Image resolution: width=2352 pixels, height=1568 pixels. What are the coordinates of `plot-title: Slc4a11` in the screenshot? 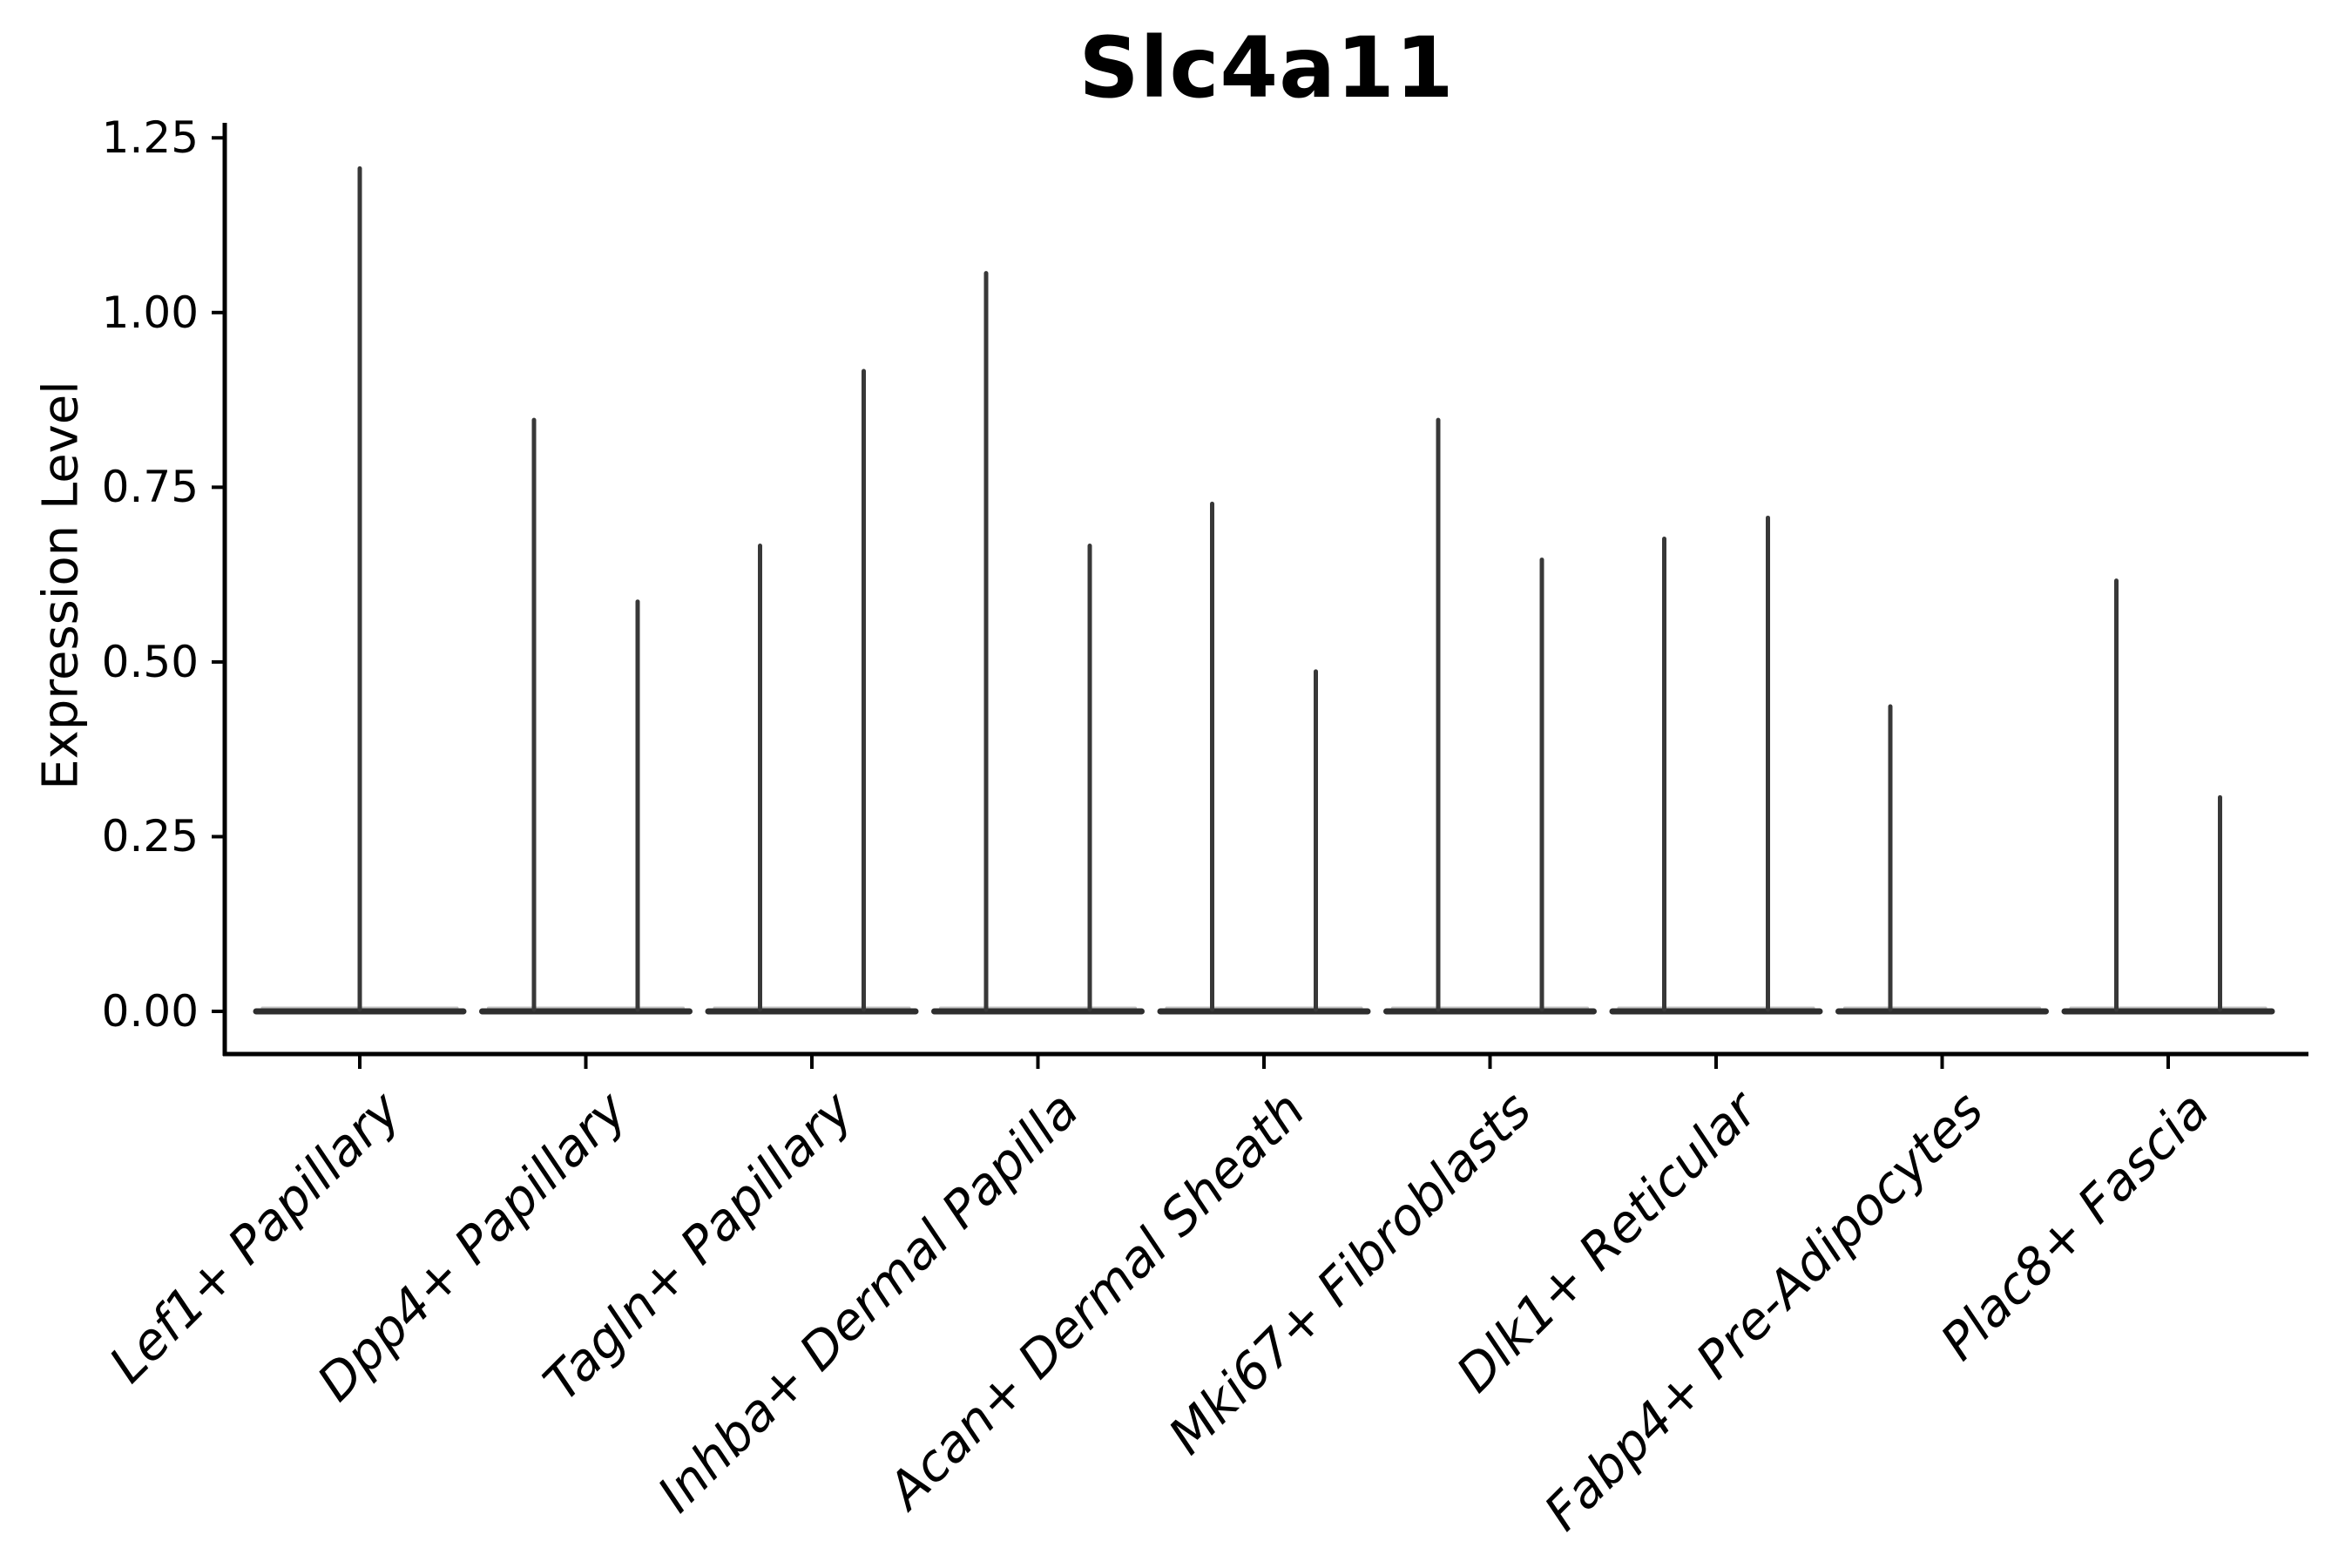 It's located at (1266, 68).